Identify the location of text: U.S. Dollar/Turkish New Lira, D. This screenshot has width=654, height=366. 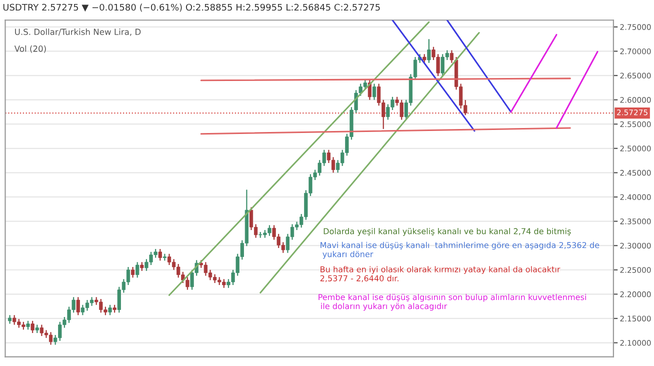
(78, 32).